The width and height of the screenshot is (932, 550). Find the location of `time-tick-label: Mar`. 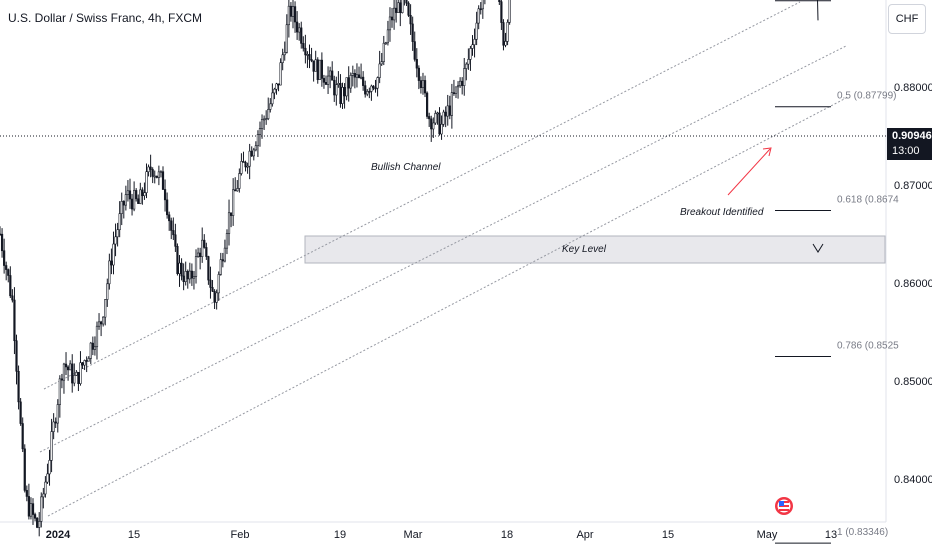

time-tick-label: Mar is located at coordinates (413, 535).